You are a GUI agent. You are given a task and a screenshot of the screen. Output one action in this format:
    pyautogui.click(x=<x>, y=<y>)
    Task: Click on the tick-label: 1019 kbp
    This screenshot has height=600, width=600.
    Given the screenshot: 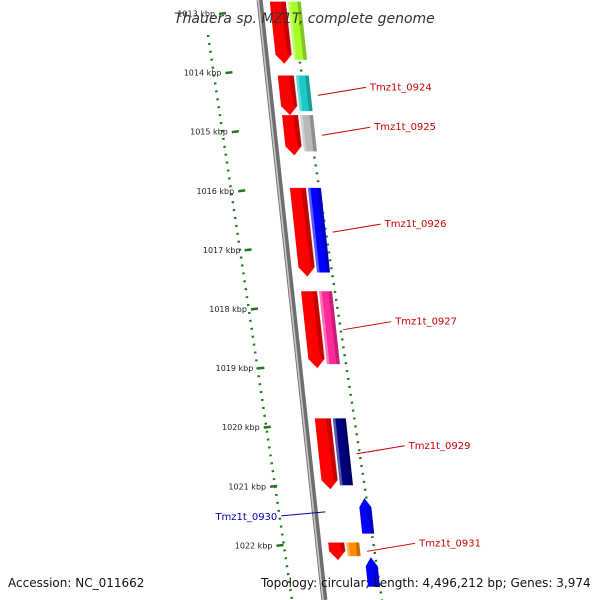 What is the action you would take?
    pyautogui.click(x=235, y=368)
    